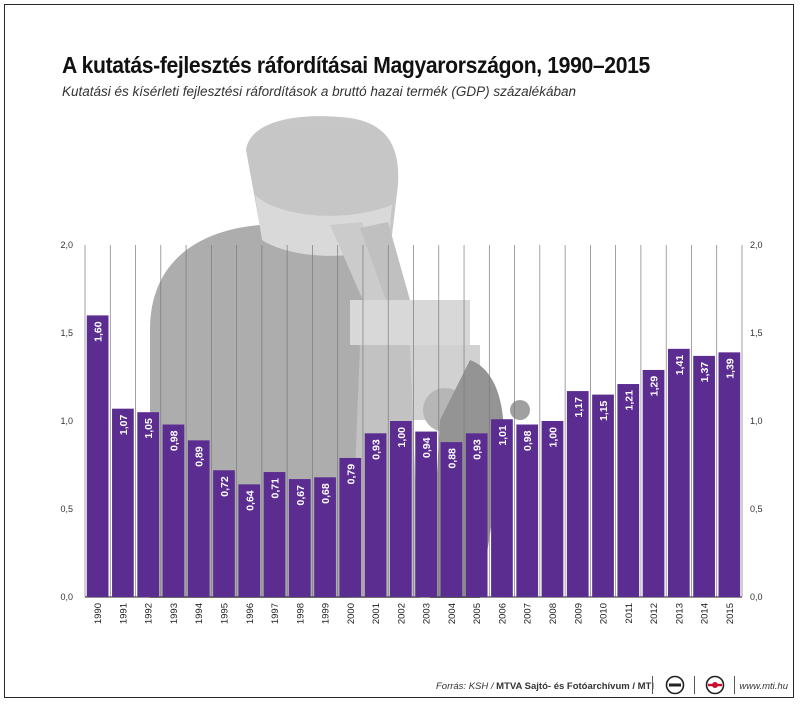 Image resolution: width=800 pixels, height=704 pixels. I want to click on website-link: www.mti.hu, so click(763, 686).